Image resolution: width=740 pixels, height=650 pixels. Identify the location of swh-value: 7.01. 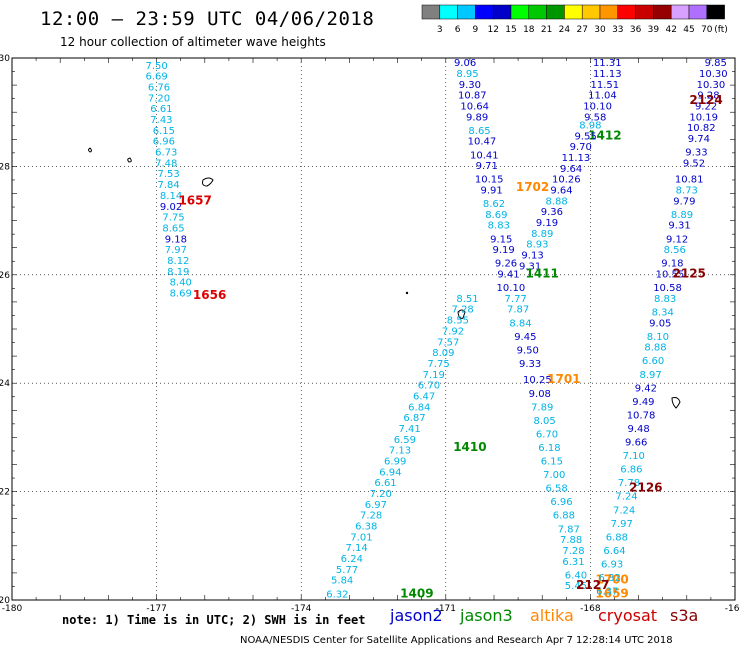
(361, 537).